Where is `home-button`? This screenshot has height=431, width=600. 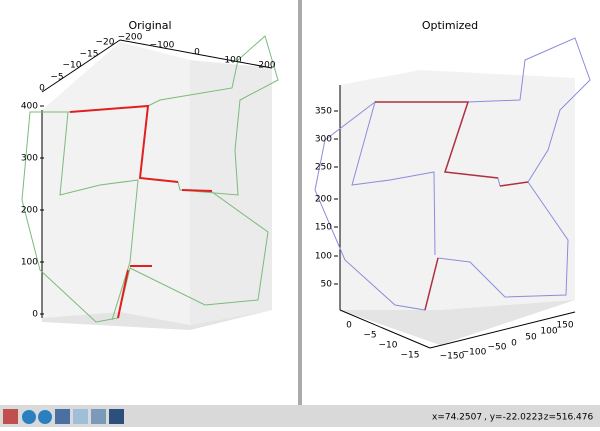
home-button is located at coordinates (10, 416).